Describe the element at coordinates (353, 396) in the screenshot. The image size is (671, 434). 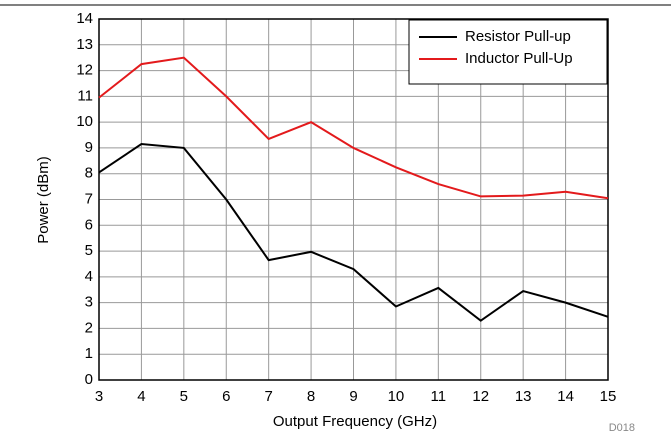
I see `x-tick-label: 9` at that location.